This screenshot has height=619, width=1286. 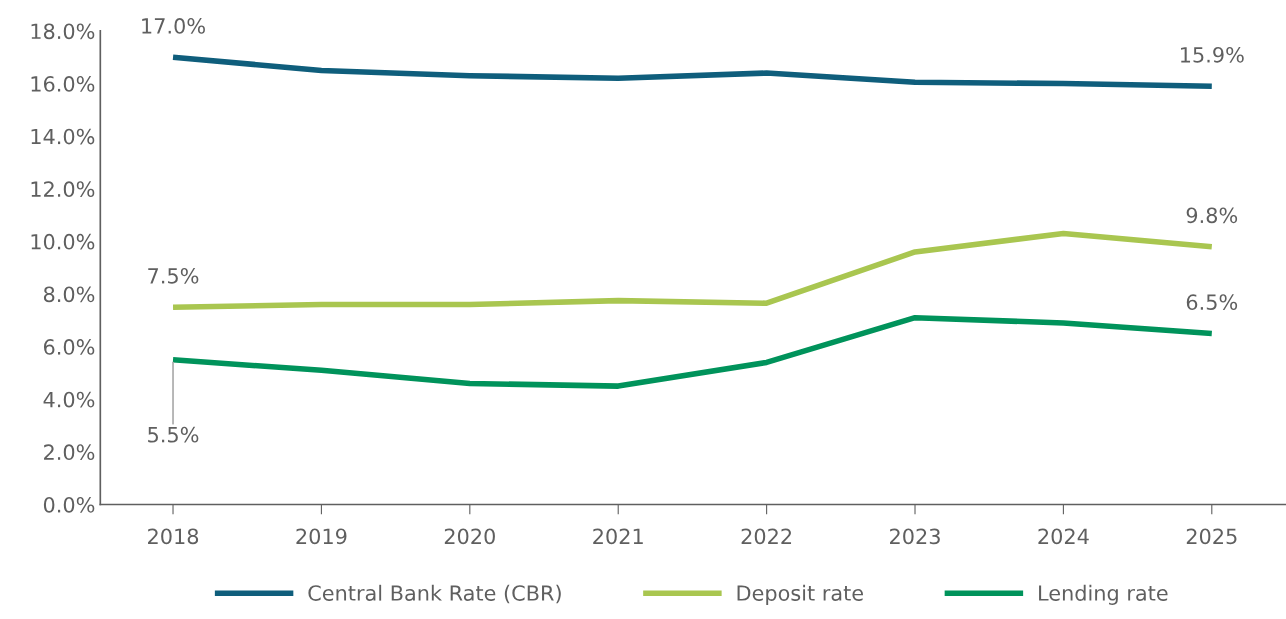 I want to click on legend-label: Lending rate, so click(x=1103, y=594).